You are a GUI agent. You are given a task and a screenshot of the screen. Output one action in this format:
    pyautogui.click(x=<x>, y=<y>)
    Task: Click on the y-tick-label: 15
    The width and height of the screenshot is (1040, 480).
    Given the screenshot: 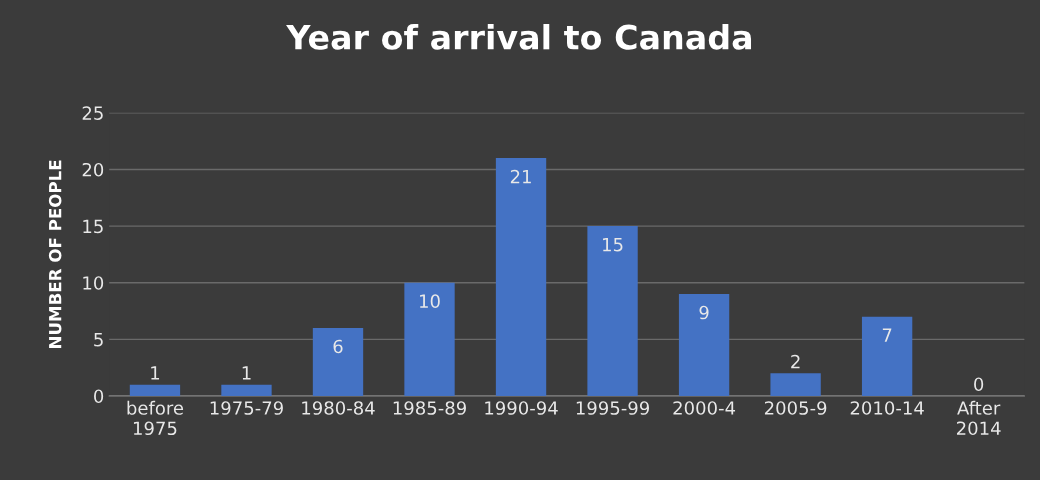 What is the action you would take?
    pyautogui.click(x=93, y=226)
    